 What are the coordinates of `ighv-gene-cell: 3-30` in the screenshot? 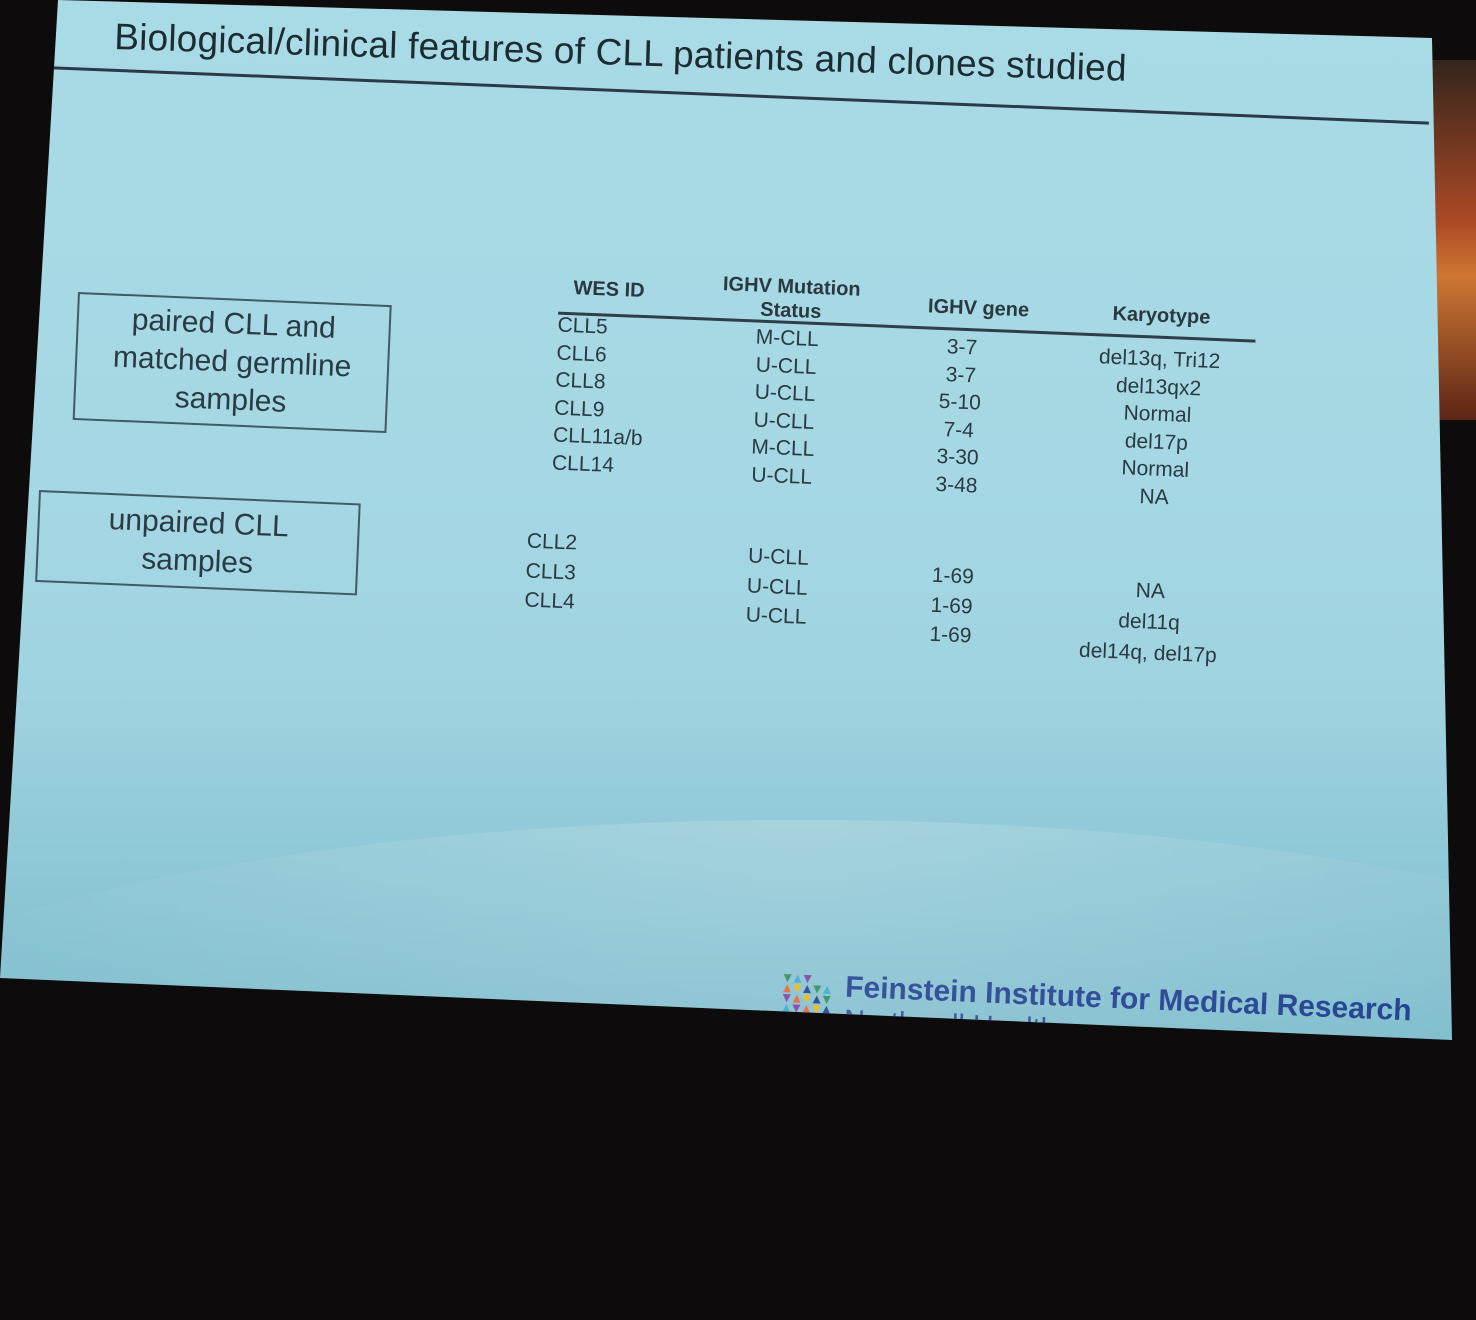 It's located at (958, 457).